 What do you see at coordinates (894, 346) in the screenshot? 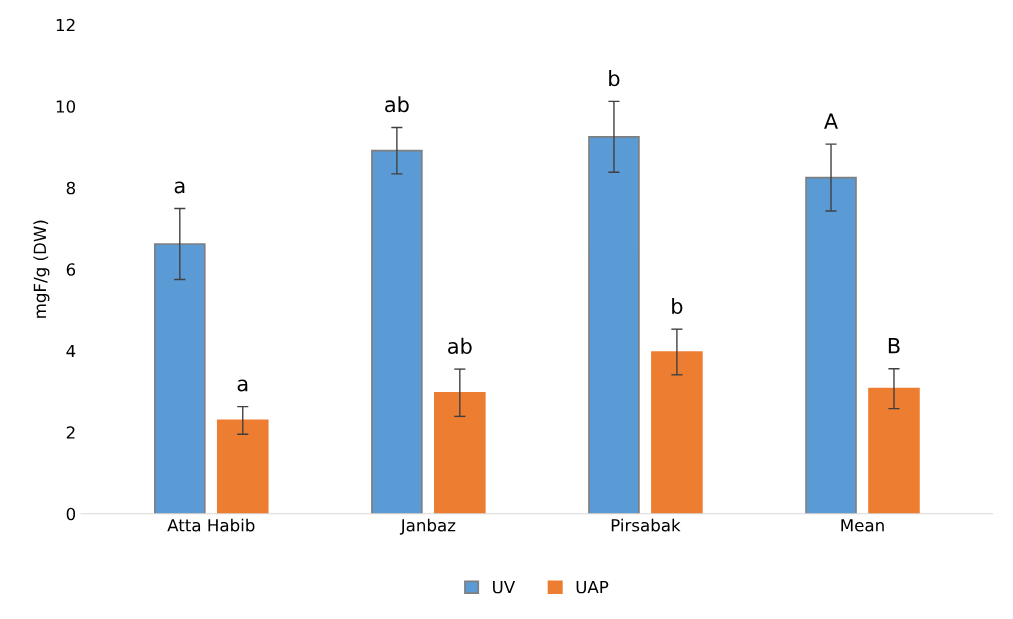
I see `annotation: B` at bounding box center [894, 346].